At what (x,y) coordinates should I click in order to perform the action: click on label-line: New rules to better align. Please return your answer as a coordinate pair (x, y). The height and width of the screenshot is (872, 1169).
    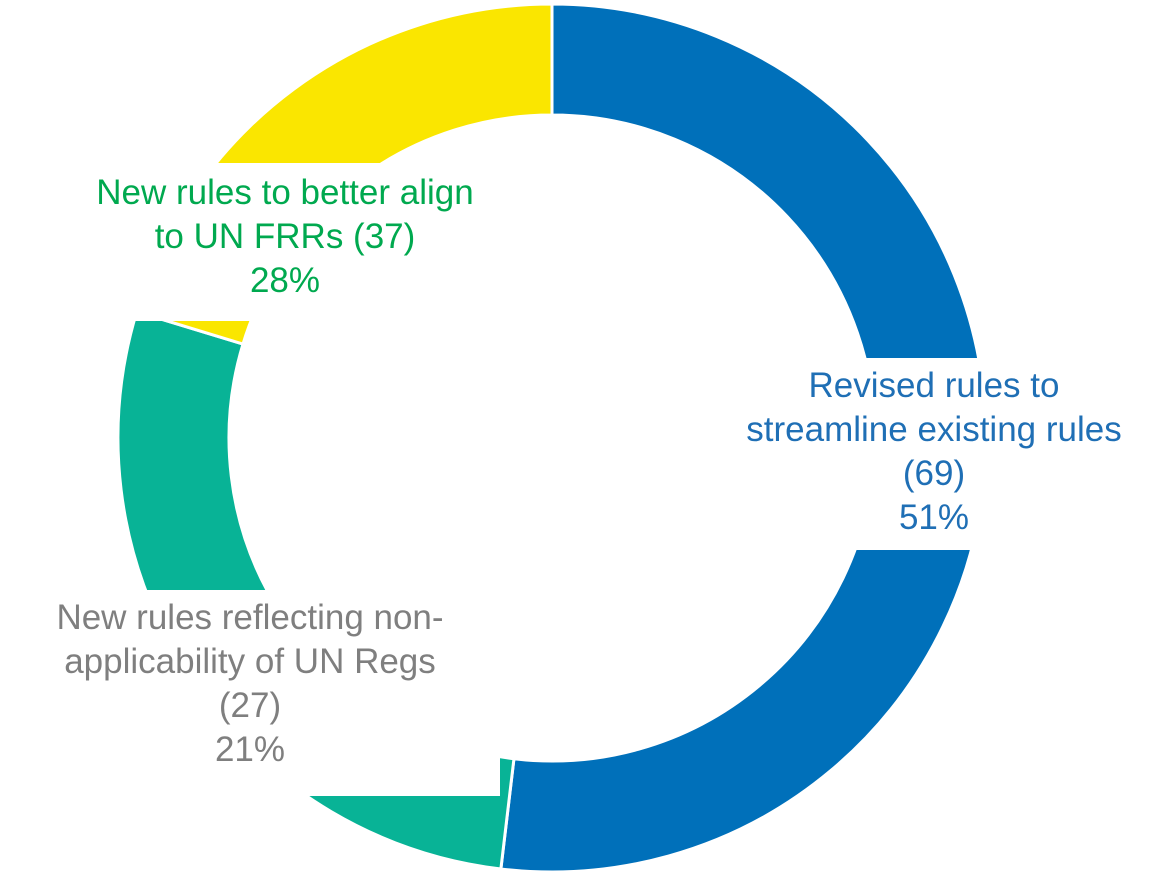
    Looking at the image, I should click on (285, 192).